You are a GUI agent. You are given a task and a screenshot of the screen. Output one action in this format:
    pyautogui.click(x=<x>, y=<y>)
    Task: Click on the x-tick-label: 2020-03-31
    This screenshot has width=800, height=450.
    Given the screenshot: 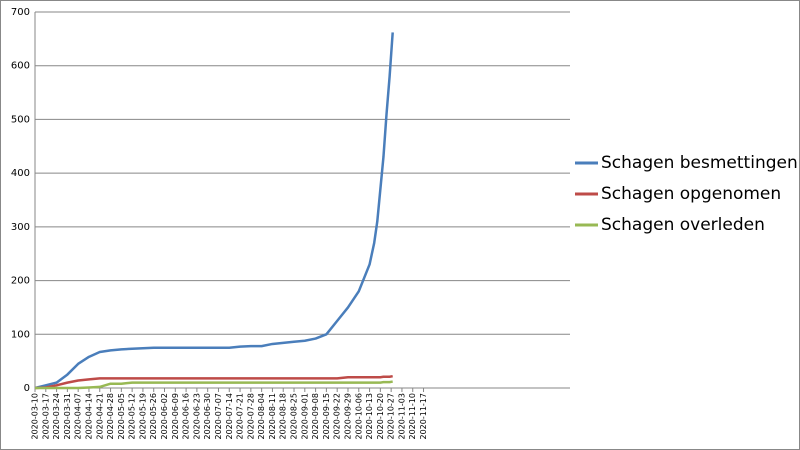 What is the action you would take?
    pyautogui.click(x=67, y=416)
    